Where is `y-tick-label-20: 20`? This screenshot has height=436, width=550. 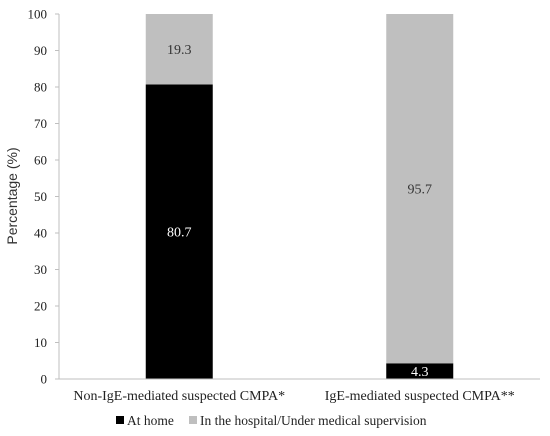
y-tick-label-20: 20 is located at coordinates (40, 306).